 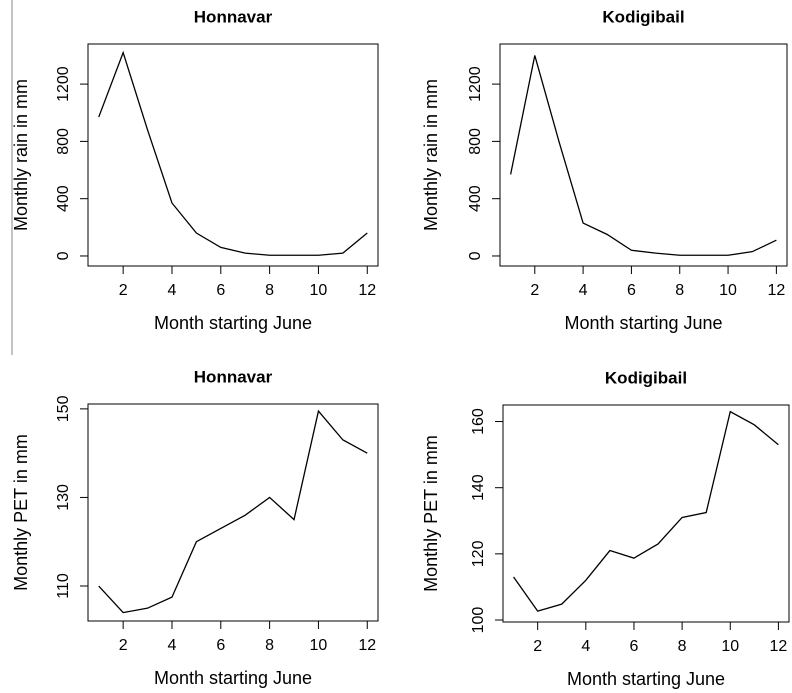 What do you see at coordinates (478, 421) in the screenshot?
I see `y-tick-label: 160` at bounding box center [478, 421].